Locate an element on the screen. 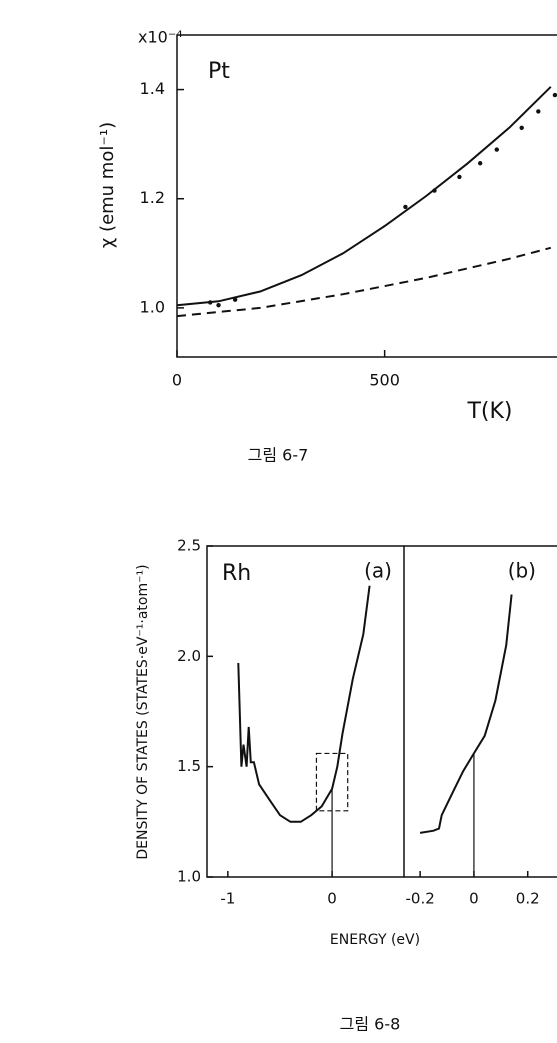 The image size is (557, 1043). zoom-box is located at coordinates (332, 782).